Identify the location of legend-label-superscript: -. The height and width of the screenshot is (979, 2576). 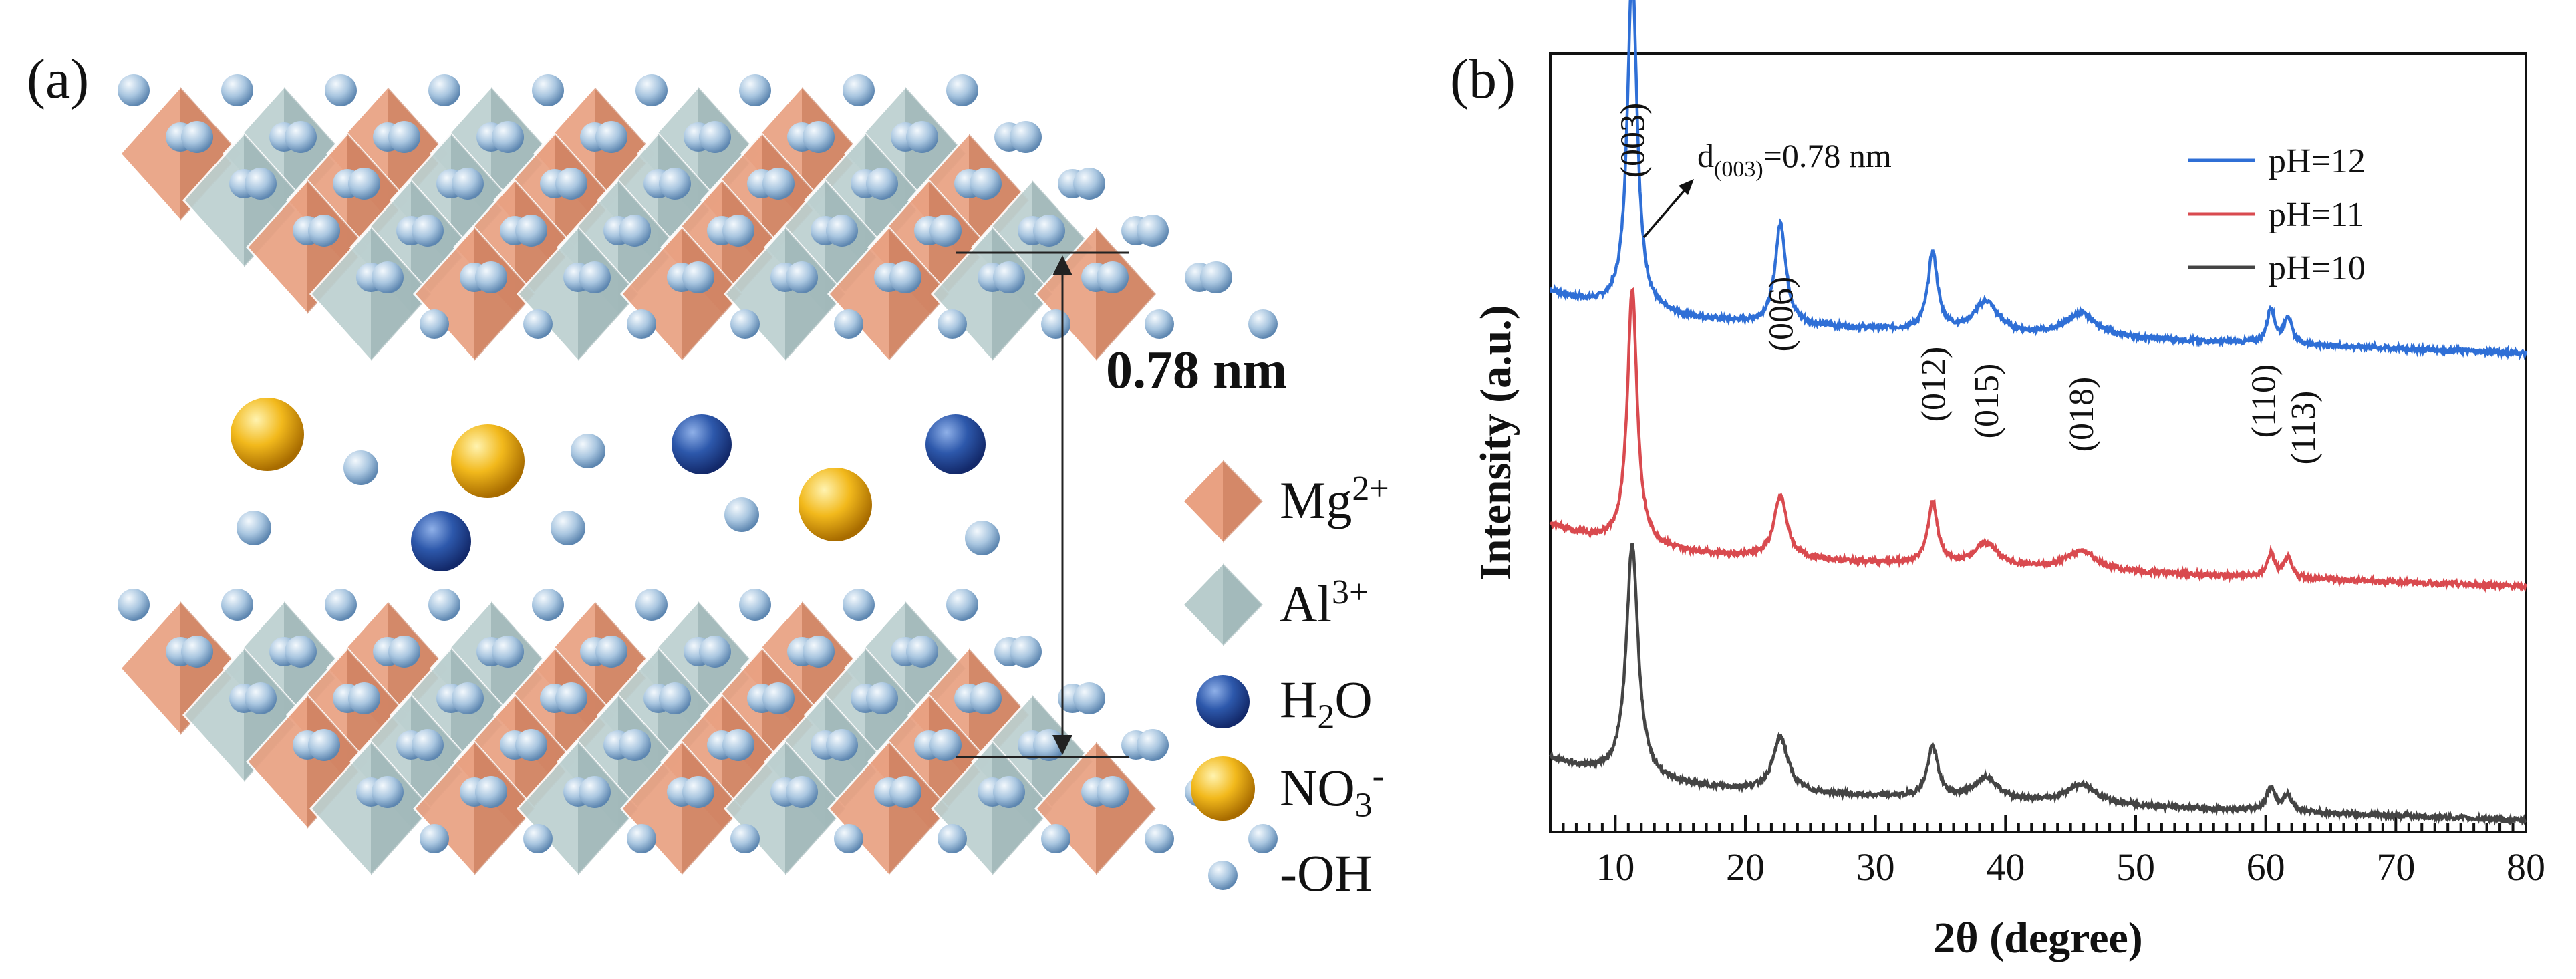
(1378, 776).